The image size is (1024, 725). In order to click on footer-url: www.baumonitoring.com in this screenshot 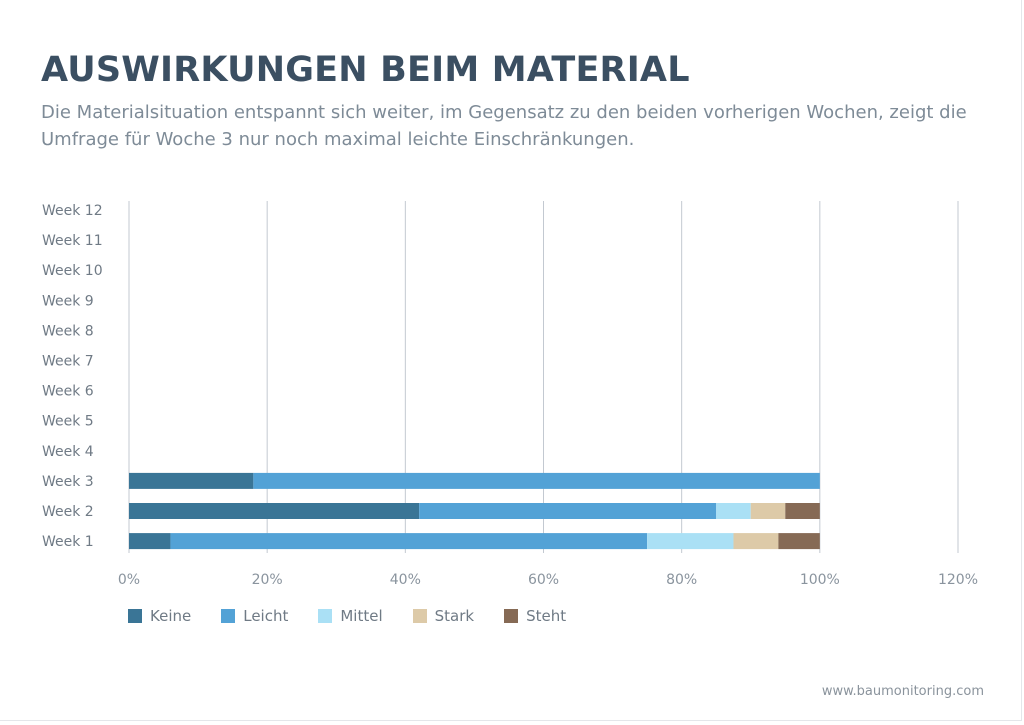, I will do `click(902, 691)`.